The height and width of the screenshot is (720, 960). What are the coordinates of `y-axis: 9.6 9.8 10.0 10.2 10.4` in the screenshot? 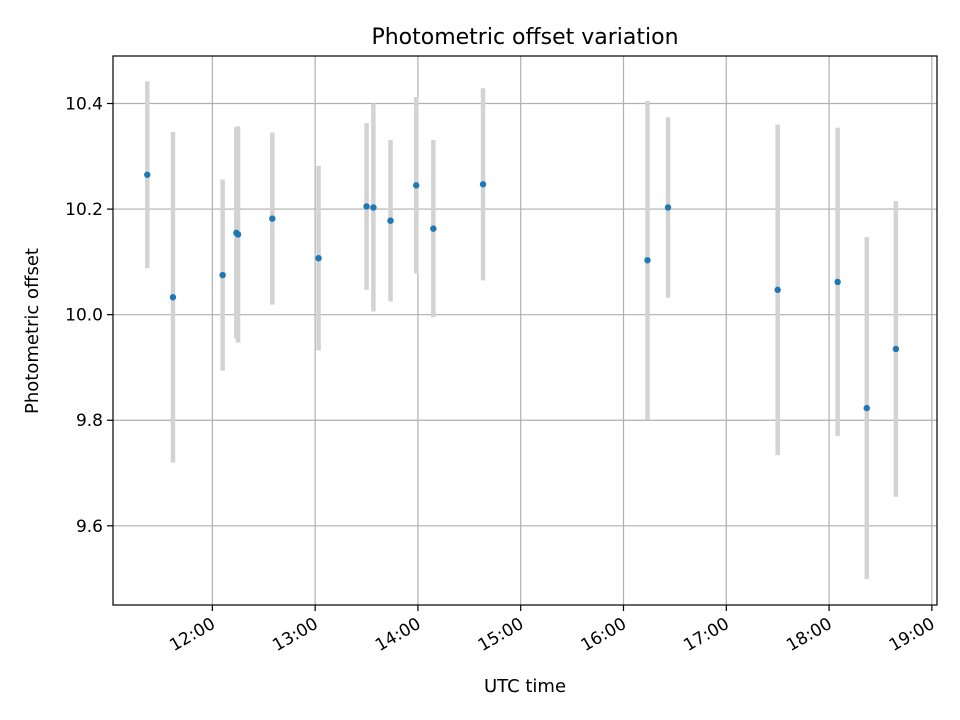 It's located at (89, 316).